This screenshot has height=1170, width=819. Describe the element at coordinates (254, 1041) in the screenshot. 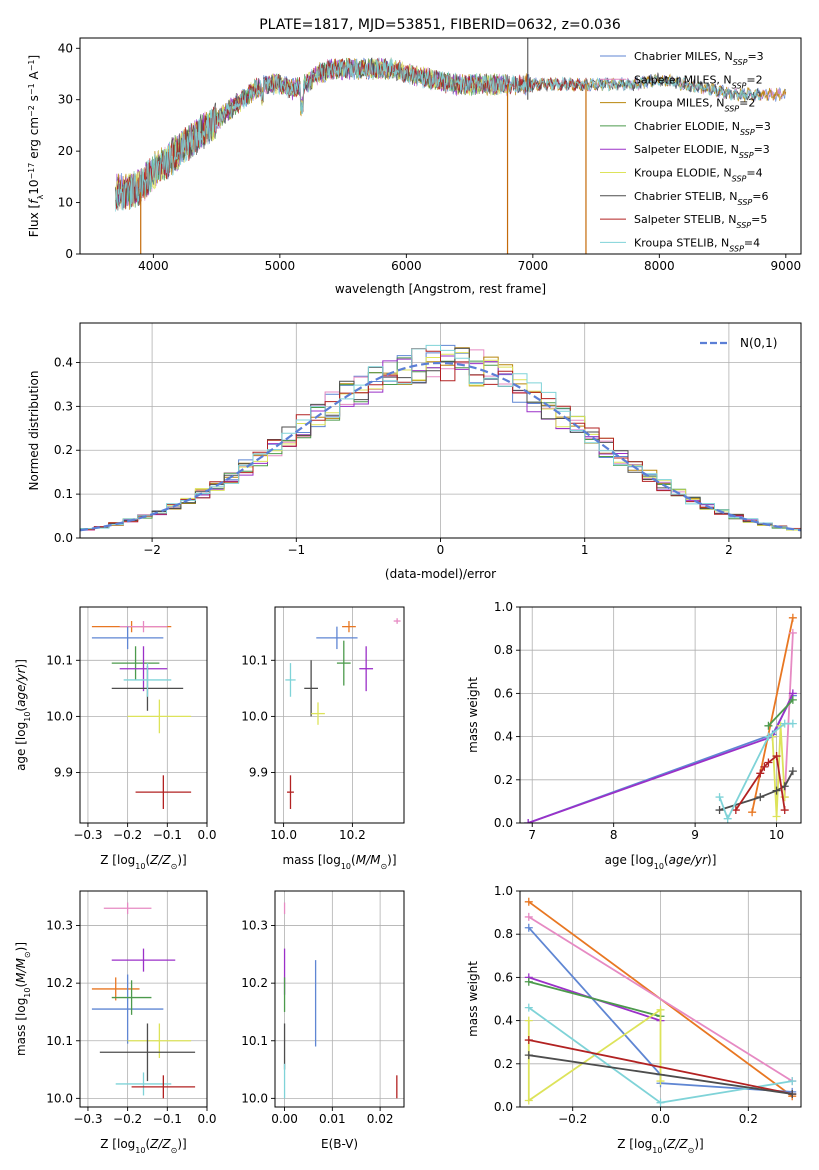

I see `y-tick-label: 10.1` at that location.